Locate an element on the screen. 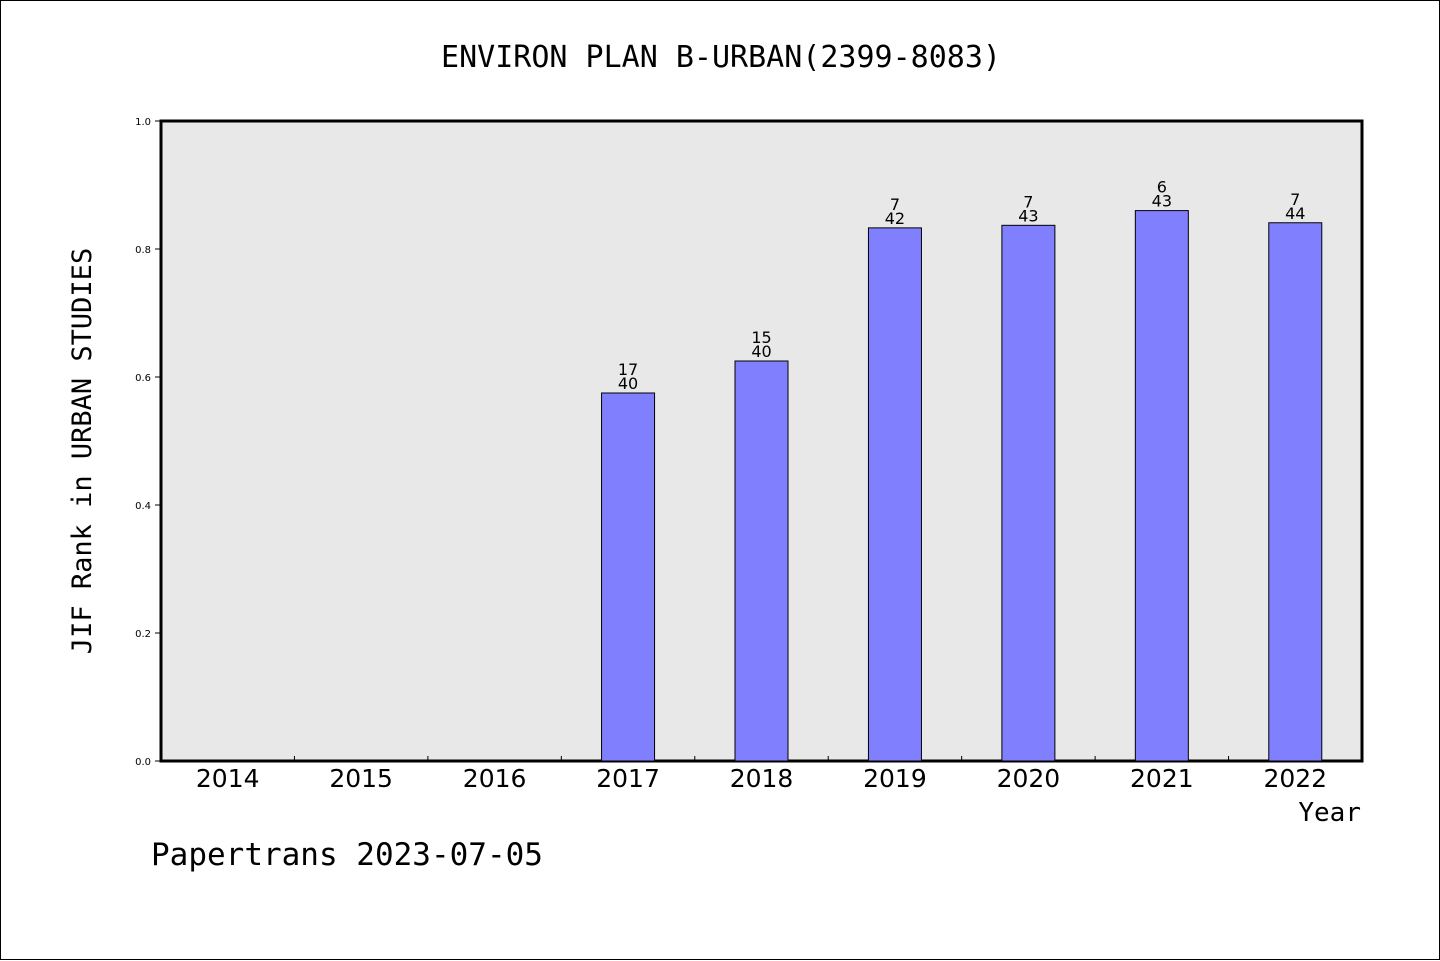  x-axis: 2014 2015 2016 2017 2018 2019 2020 2021 2022 is located at coordinates (761, 774).